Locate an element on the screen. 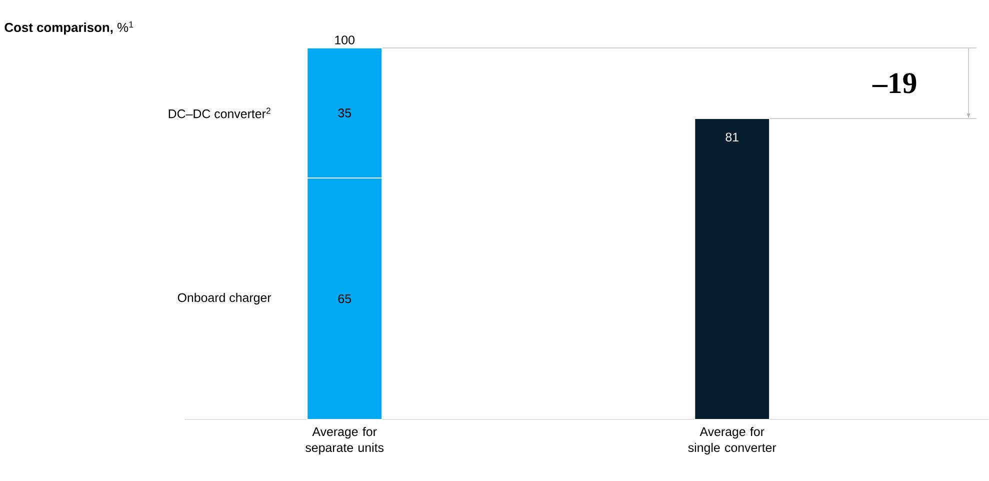  data-label: 65 is located at coordinates (344, 298).